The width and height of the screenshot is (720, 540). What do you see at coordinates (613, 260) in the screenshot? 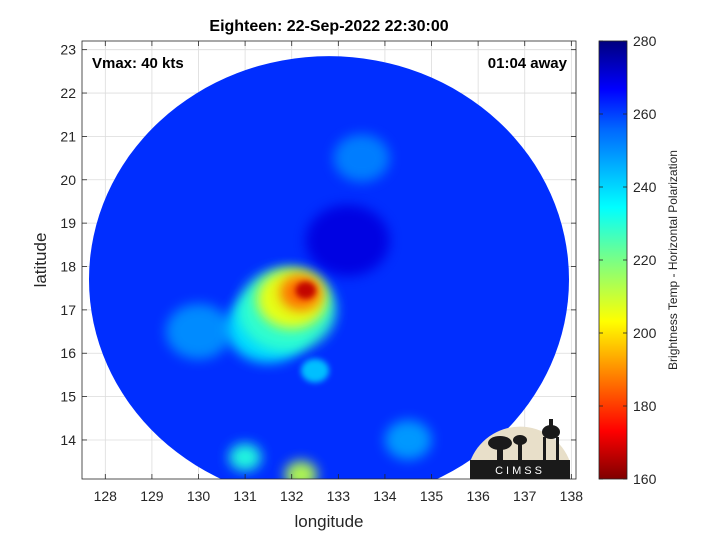
I see `colorbar` at bounding box center [613, 260].